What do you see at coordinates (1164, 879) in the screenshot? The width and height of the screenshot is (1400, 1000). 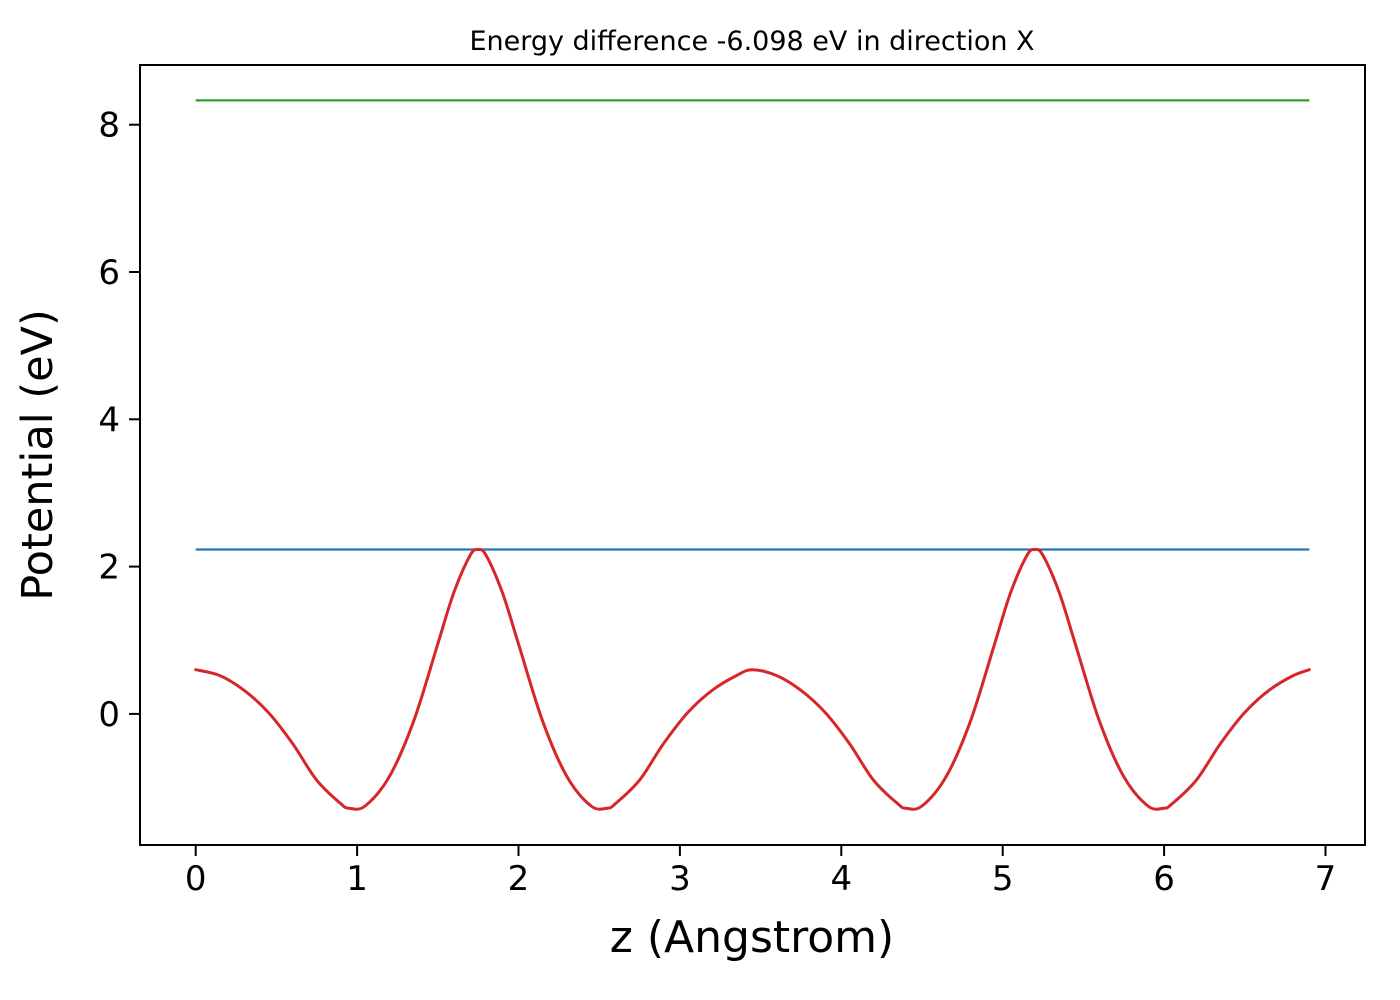 I see `x-tick-label: 6` at bounding box center [1164, 879].